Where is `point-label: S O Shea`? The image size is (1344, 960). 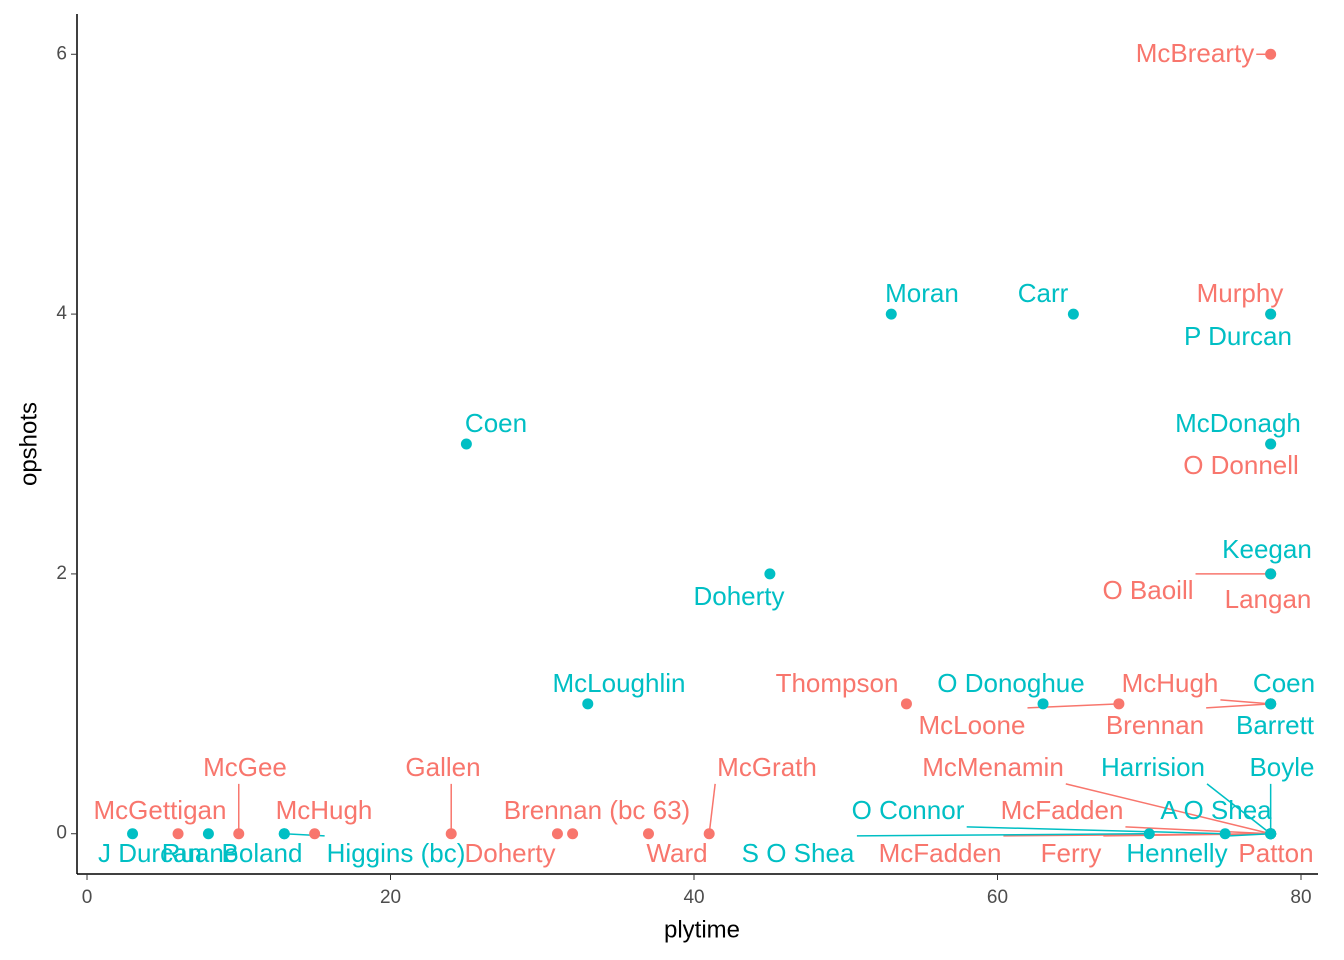 point-label: S O Shea is located at coordinates (798, 853).